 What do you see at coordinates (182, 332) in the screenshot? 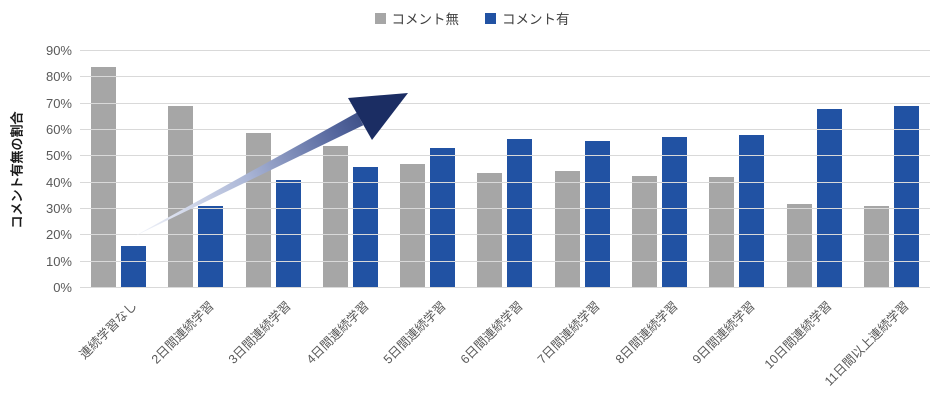
I see `x-axis-label: 2日間連続学習` at bounding box center [182, 332].